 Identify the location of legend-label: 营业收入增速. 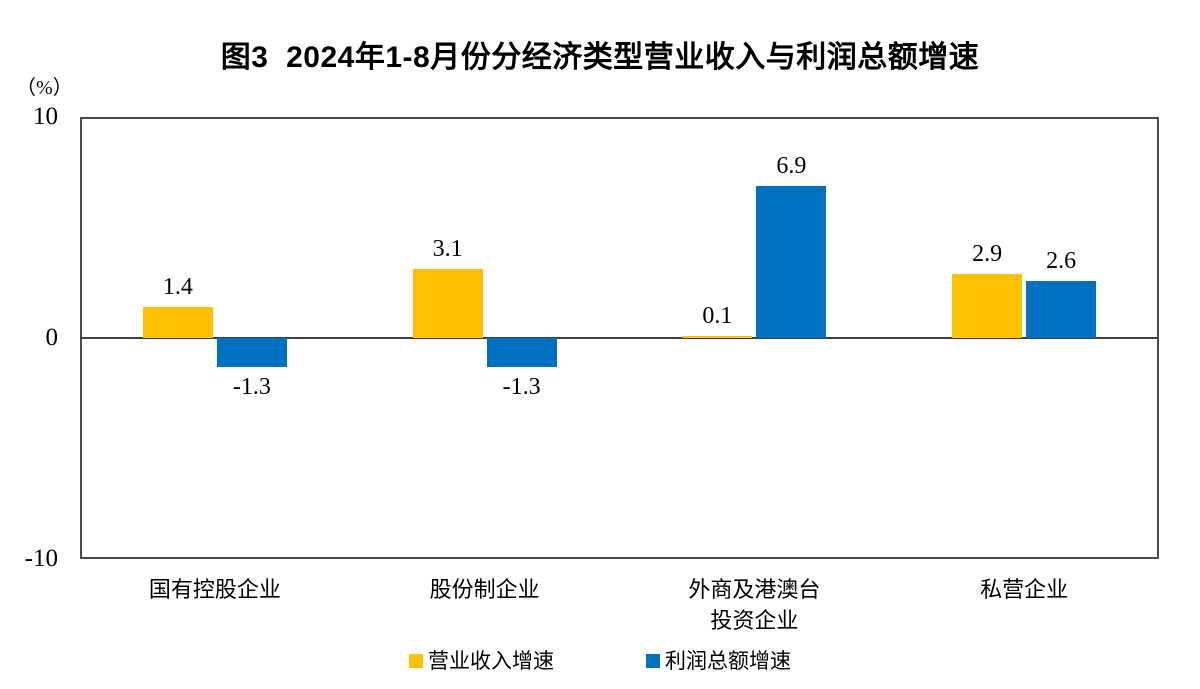
(491, 661).